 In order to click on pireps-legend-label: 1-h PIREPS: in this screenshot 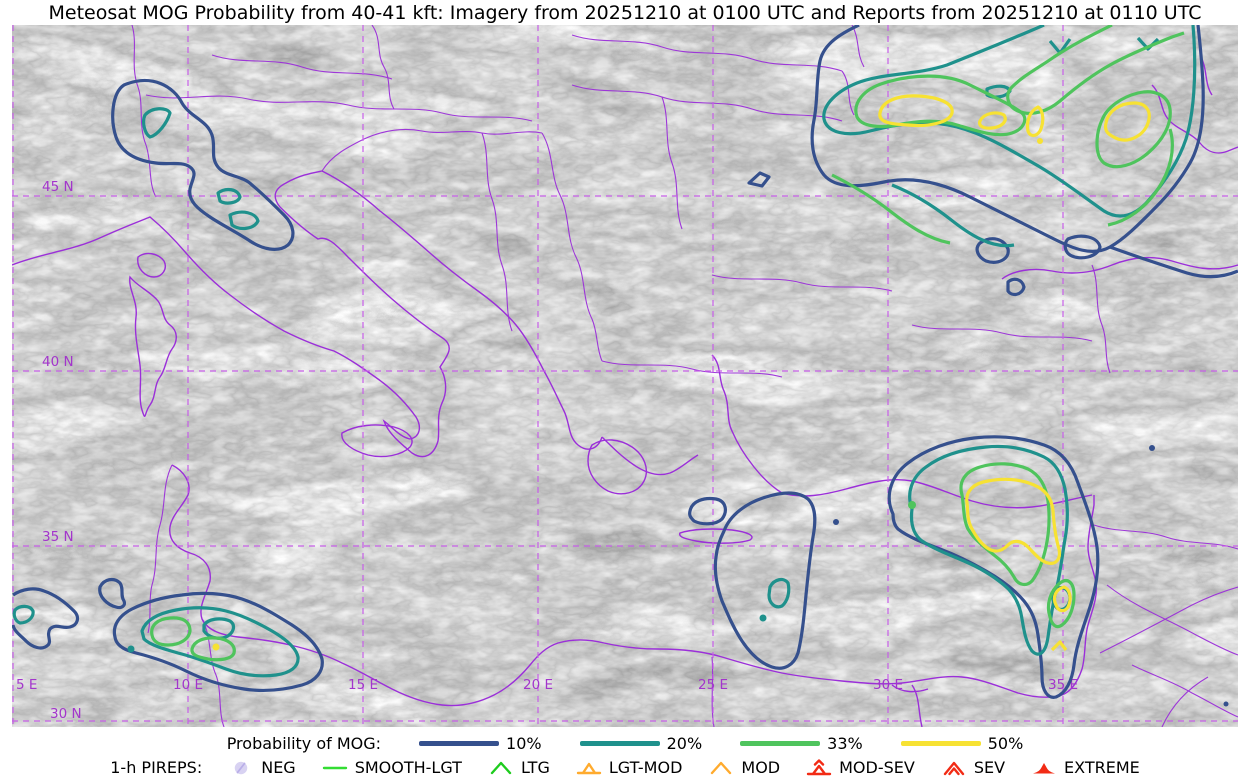, I will do `click(156, 767)`.